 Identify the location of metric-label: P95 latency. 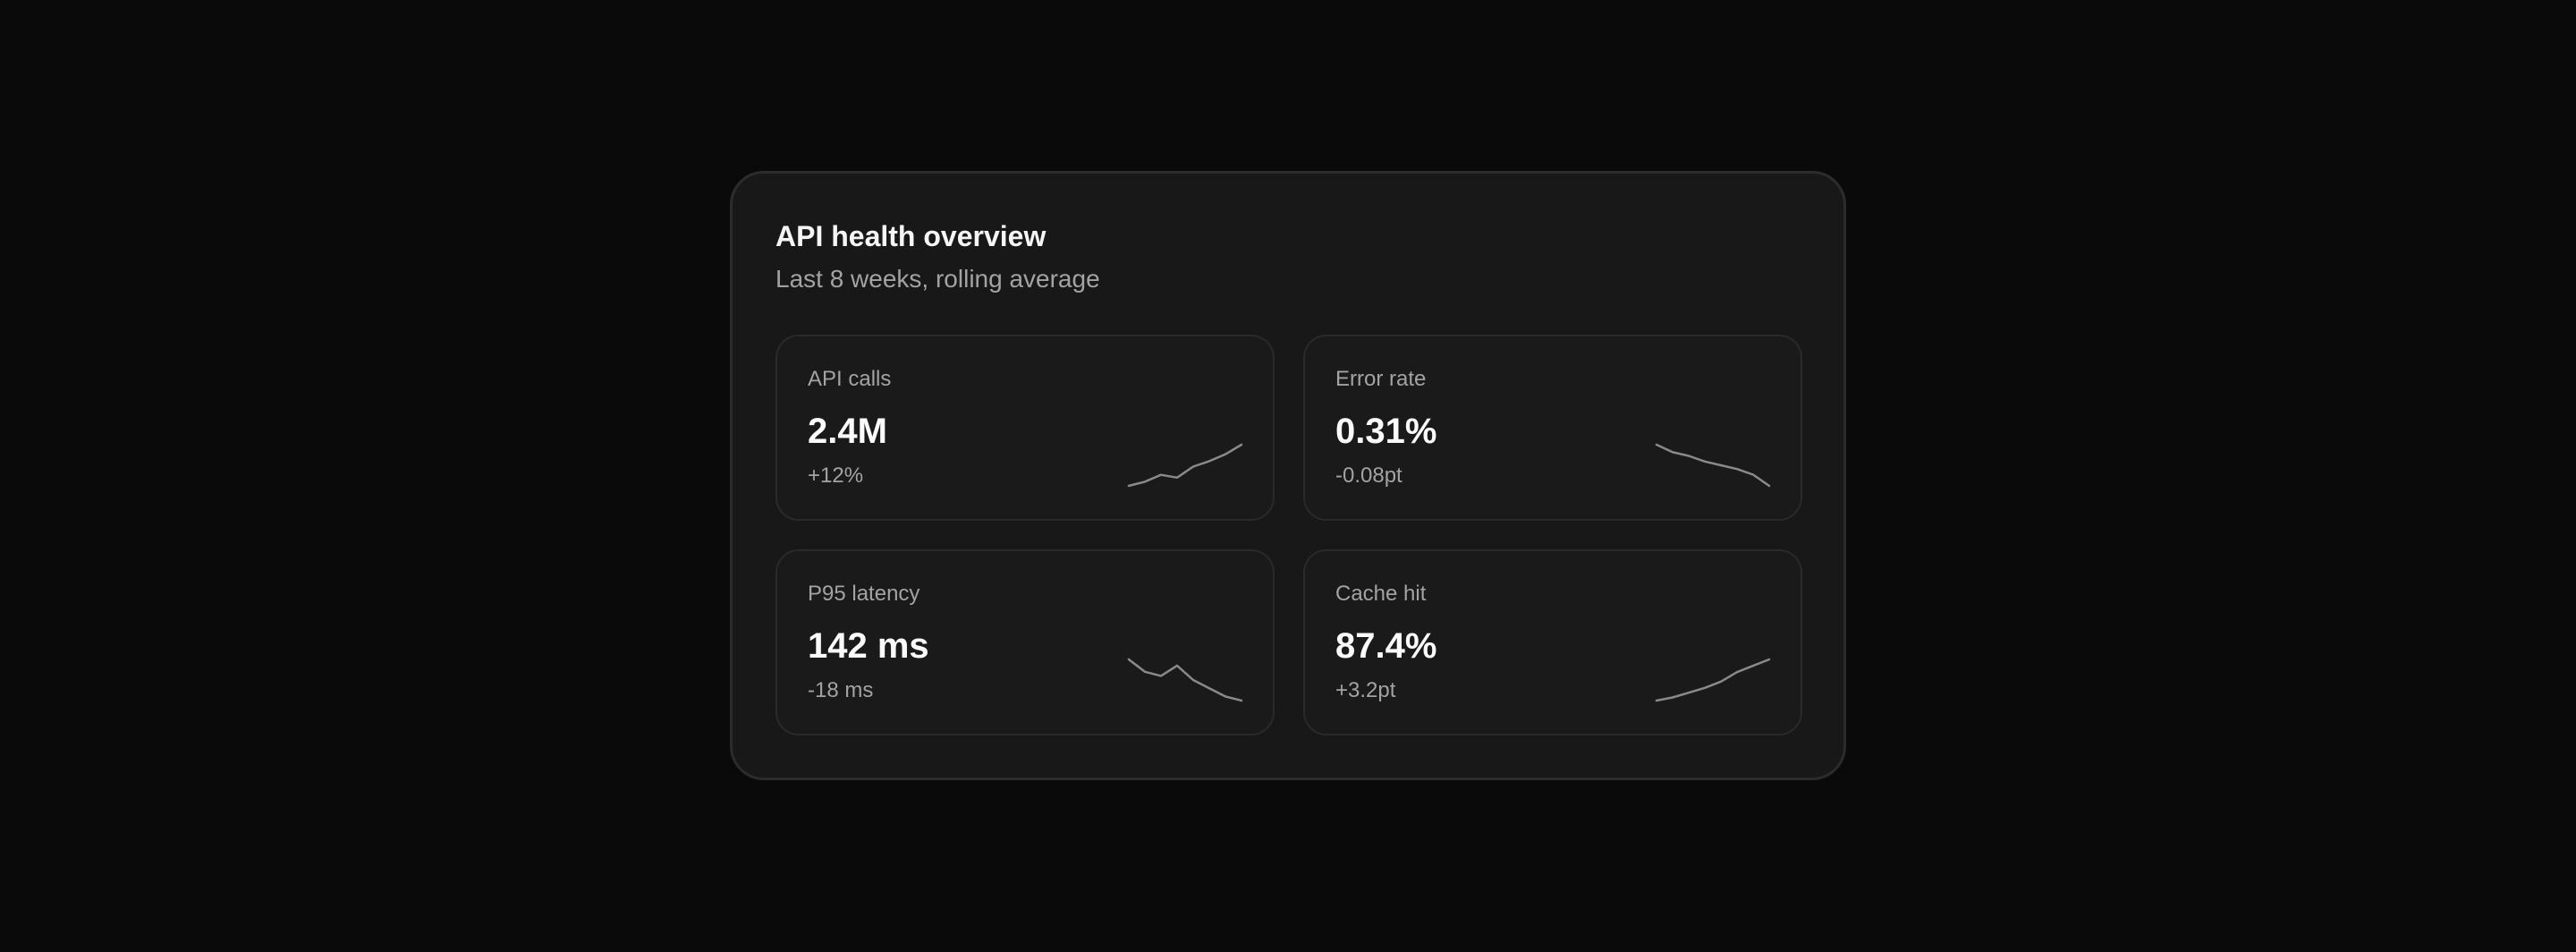
(864, 594).